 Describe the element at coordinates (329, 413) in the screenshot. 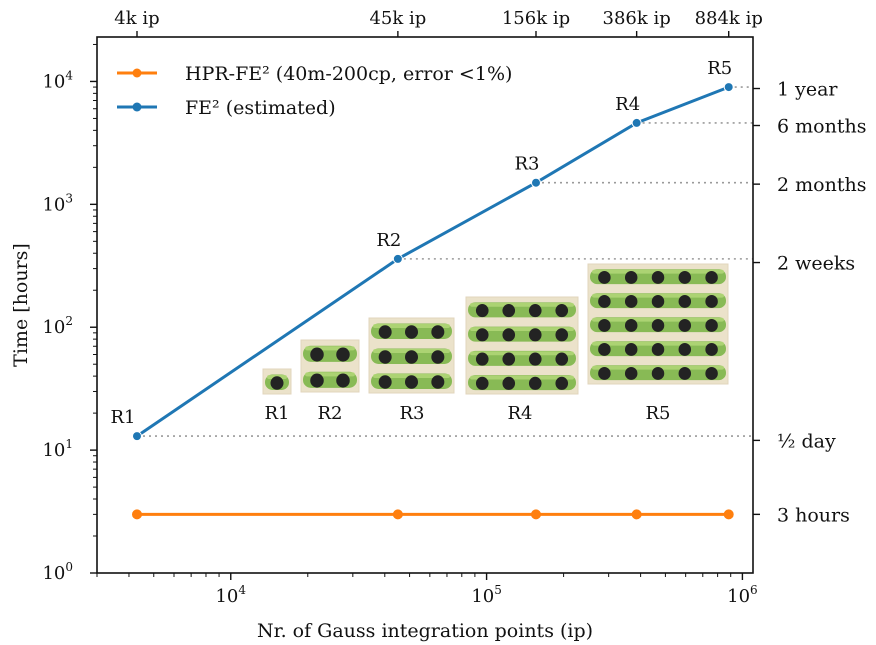

I see `inset-label: R2` at that location.